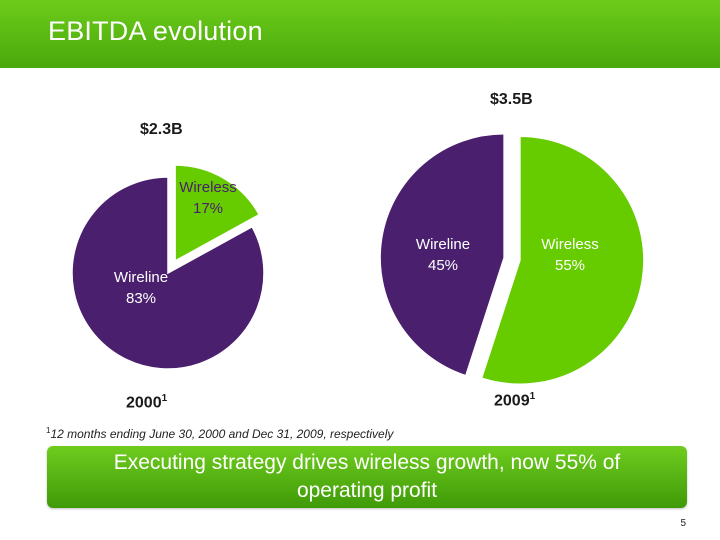 Image resolution: width=720 pixels, height=540 pixels. I want to click on total-label-2009: $3.5B, so click(511, 99).